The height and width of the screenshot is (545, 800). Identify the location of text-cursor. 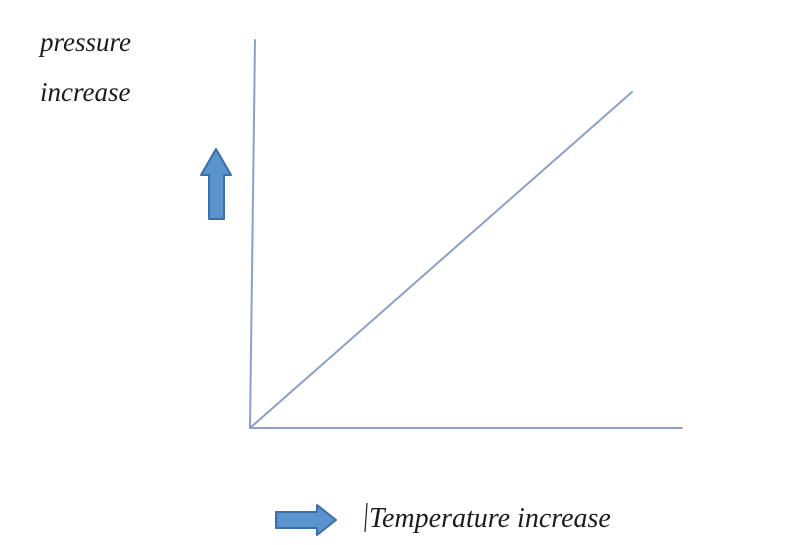
(366, 517).